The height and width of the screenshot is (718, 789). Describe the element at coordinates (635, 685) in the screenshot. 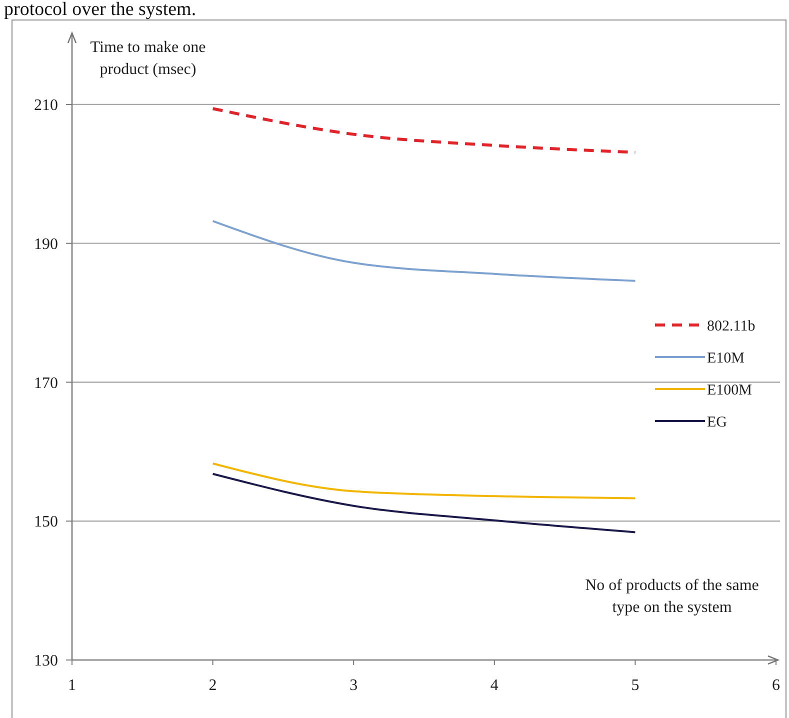

I see `x-tick-label: 5` at that location.